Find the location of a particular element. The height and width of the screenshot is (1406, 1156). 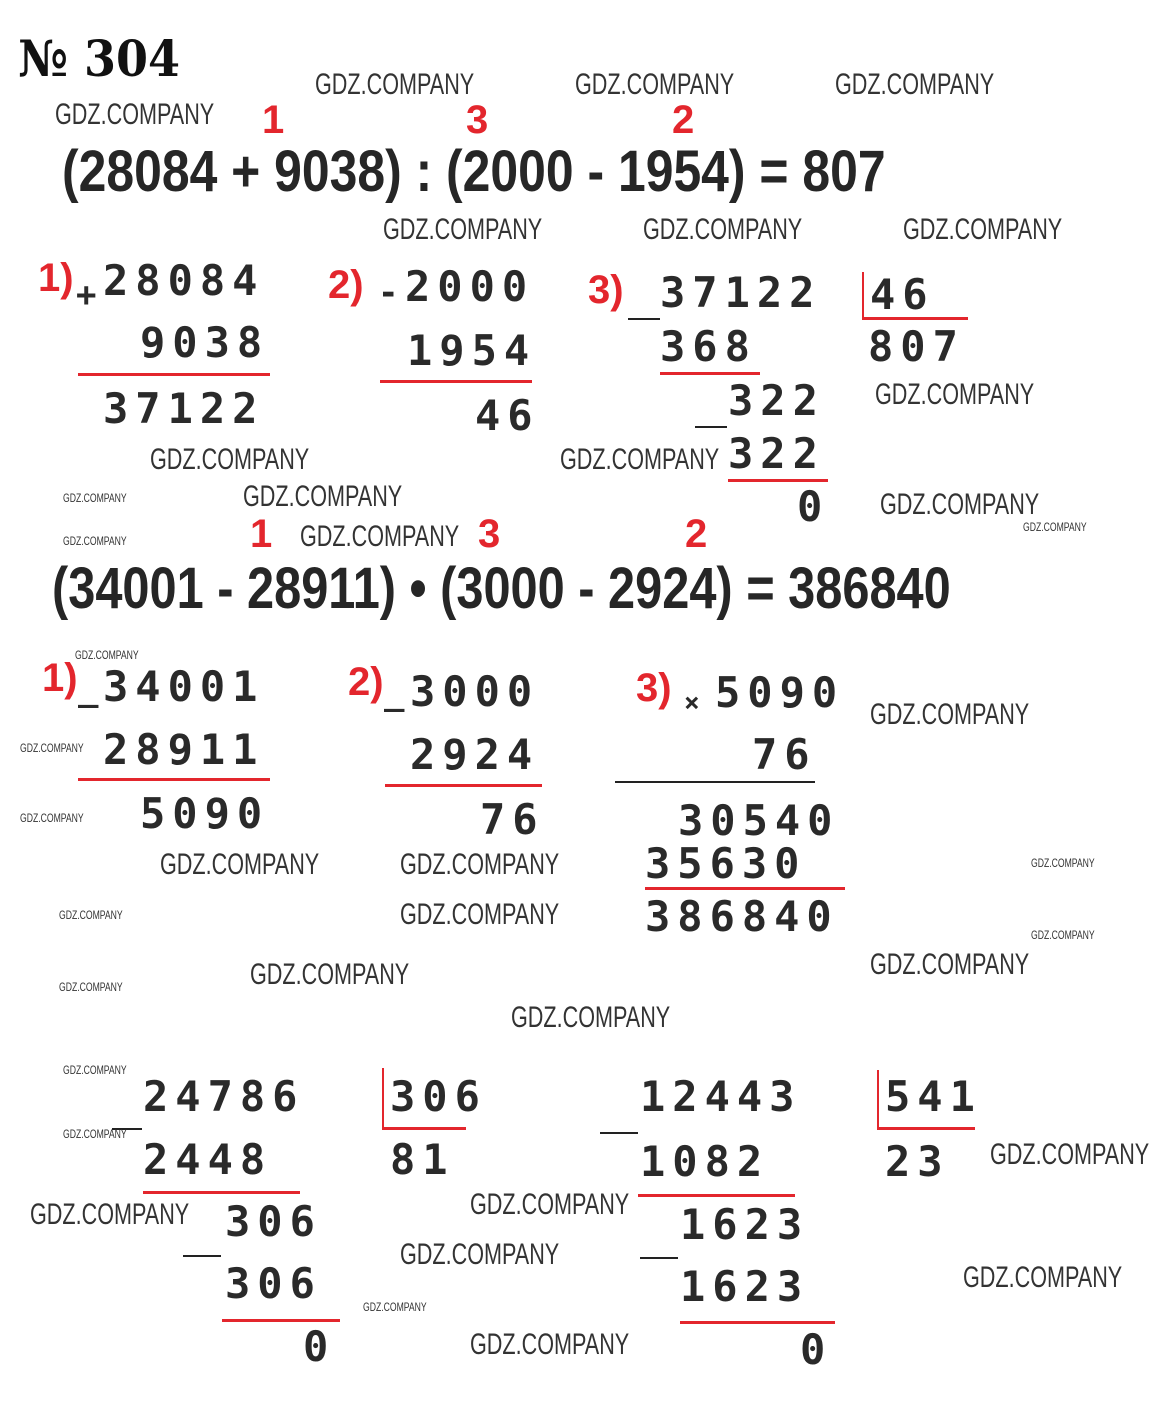

divisor: 541 is located at coordinates (933, 1096).